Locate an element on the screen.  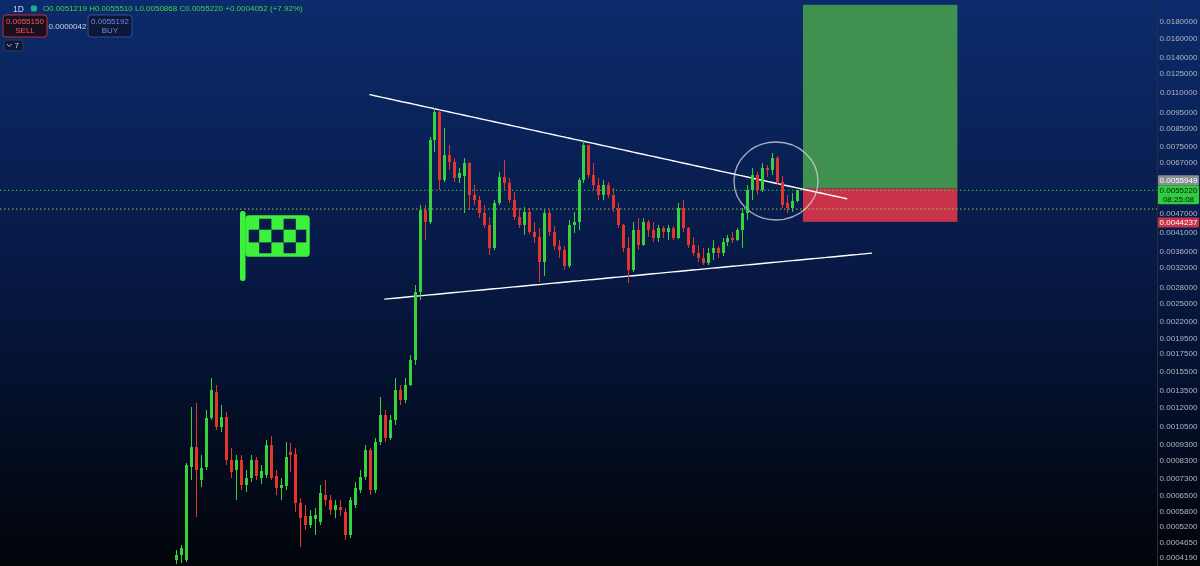
y-tick-label: 0.0140000 is located at coordinates (1178, 58).